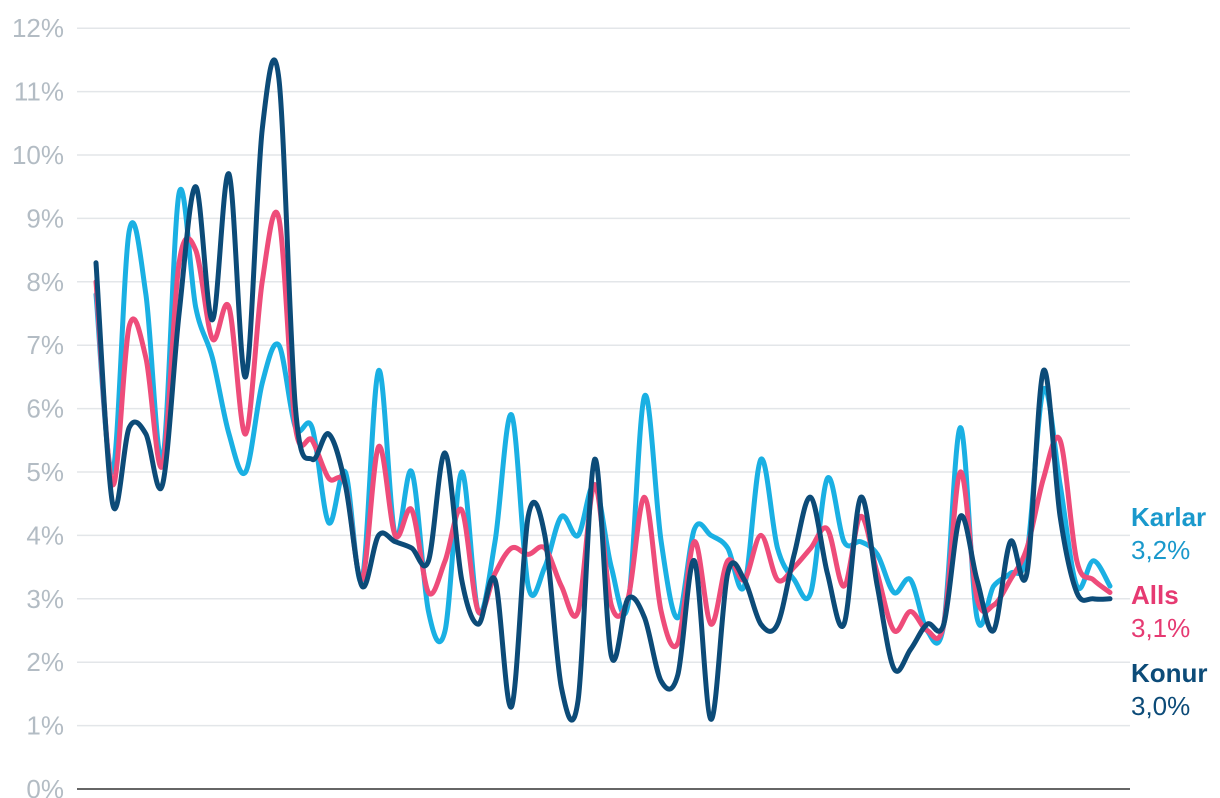  I want to click on y-tick-label: 3%, so click(45, 599).